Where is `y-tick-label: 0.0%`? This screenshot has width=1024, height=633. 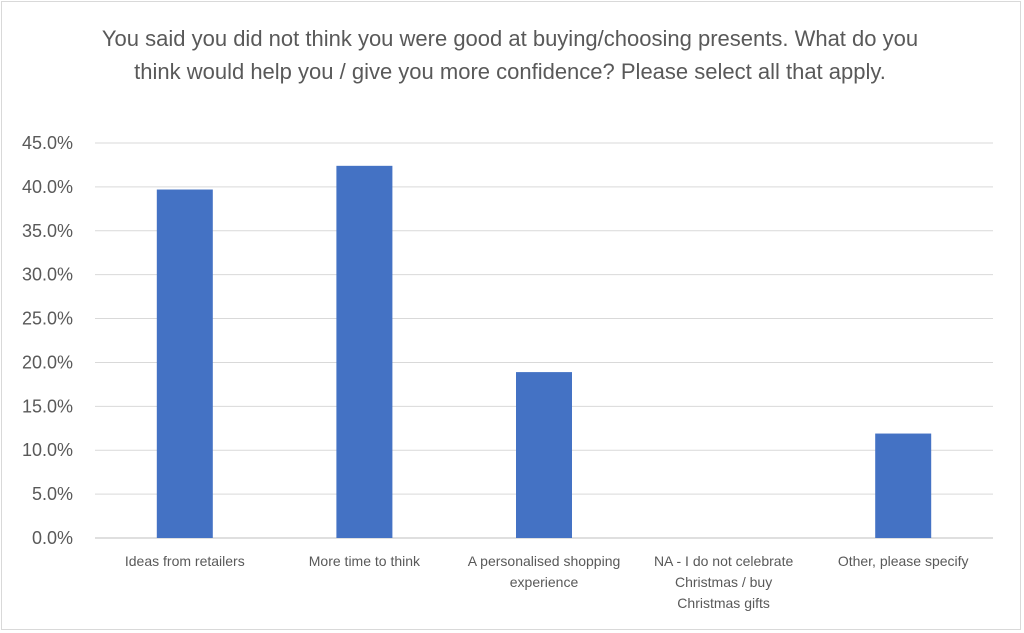
y-tick-label: 0.0% is located at coordinates (52, 538).